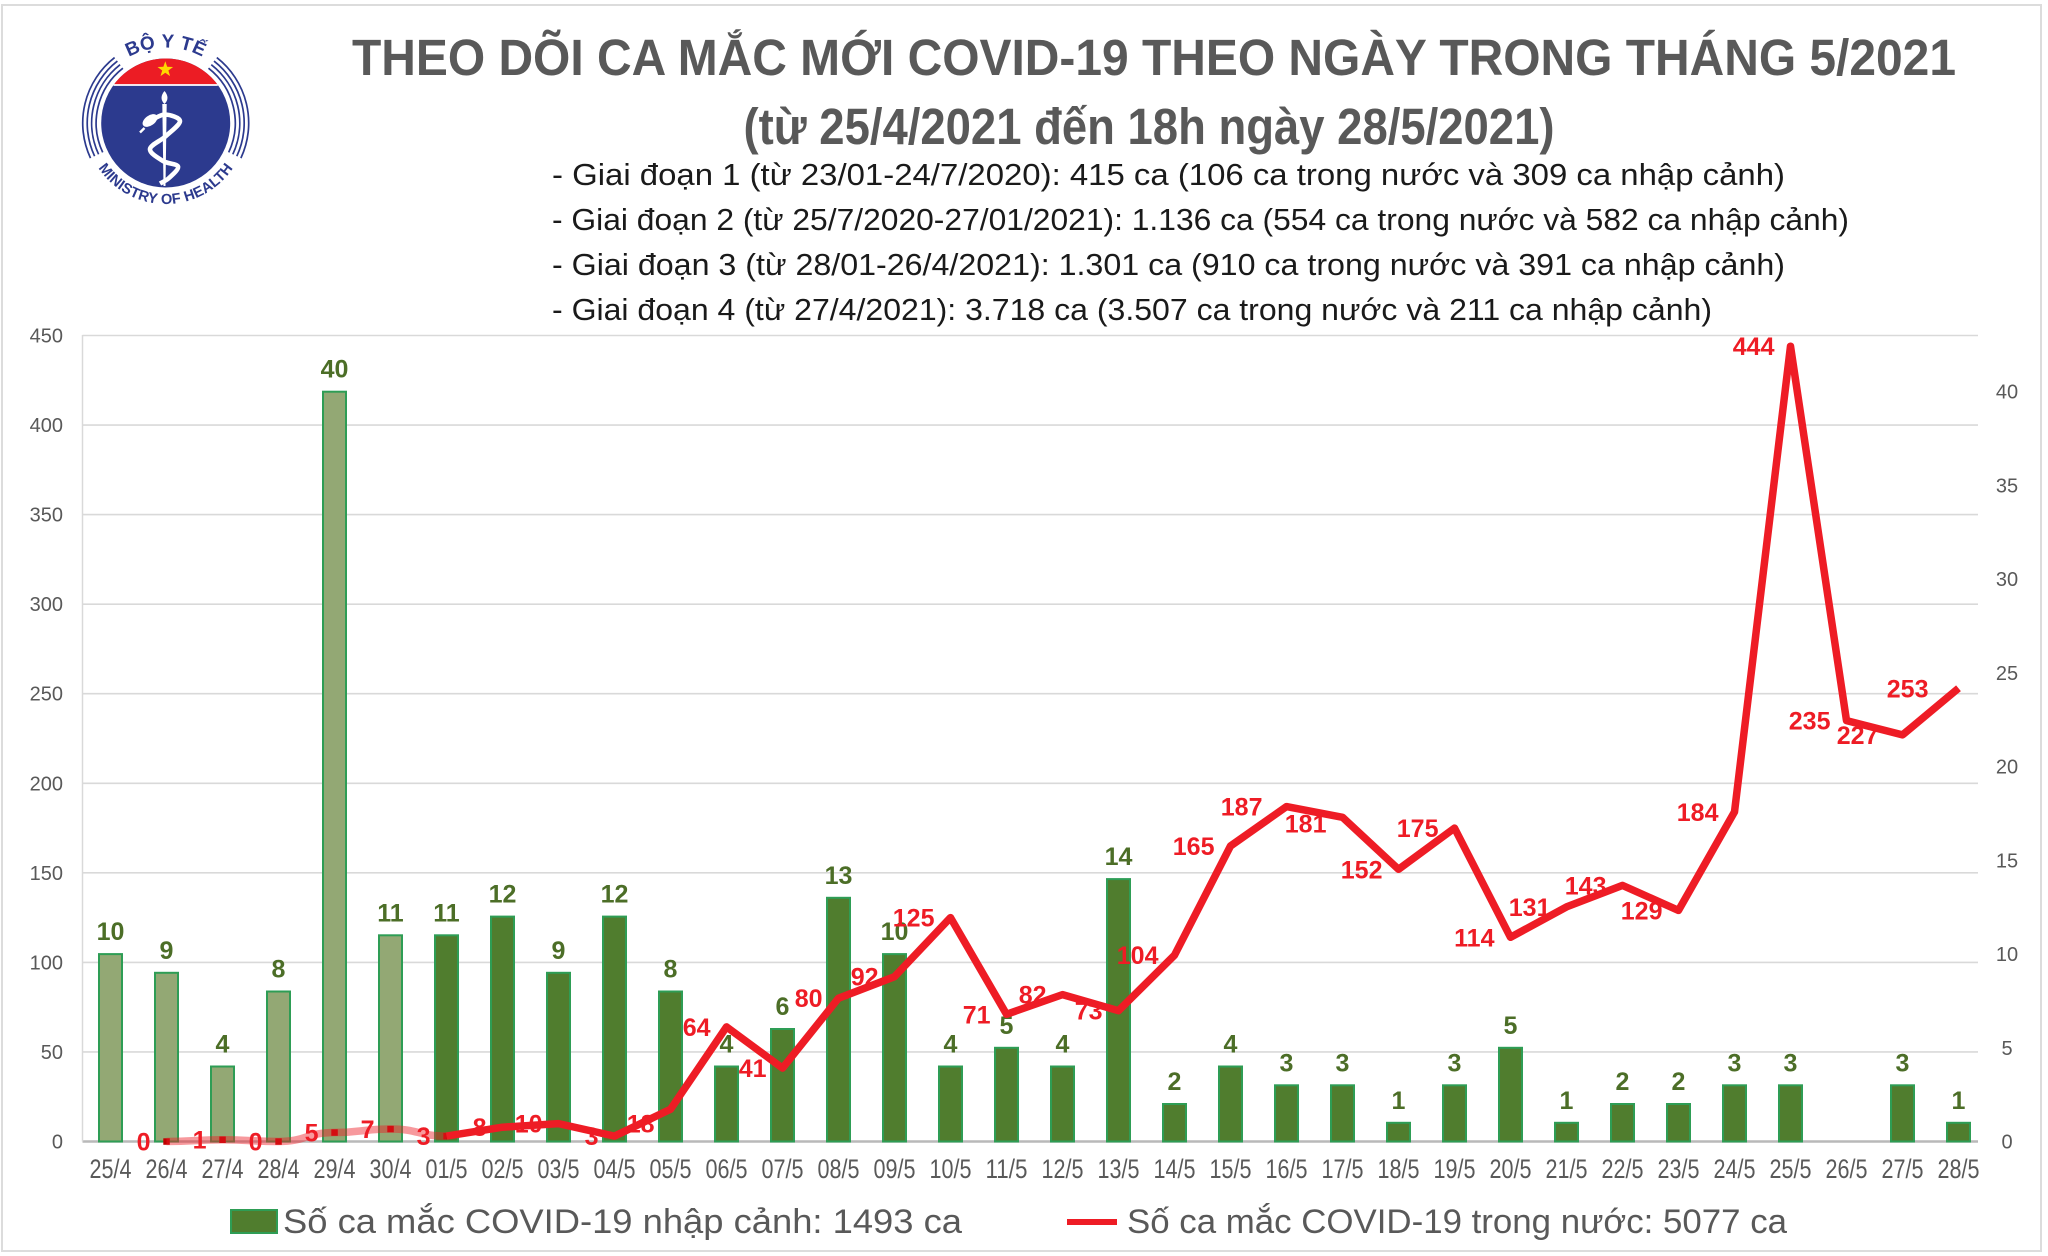 Image resolution: width=2048 pixels, height=1256 pixels. I want to click on svg-text: 235, so click(1810, 722).